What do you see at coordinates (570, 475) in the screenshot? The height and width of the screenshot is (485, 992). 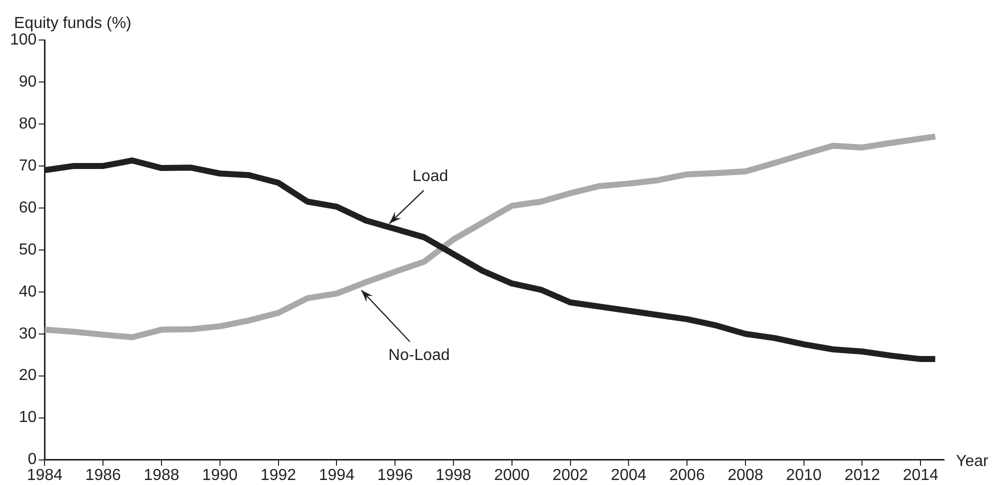 I see `x-tick-label: 2002` at bounding box center [570, 475].